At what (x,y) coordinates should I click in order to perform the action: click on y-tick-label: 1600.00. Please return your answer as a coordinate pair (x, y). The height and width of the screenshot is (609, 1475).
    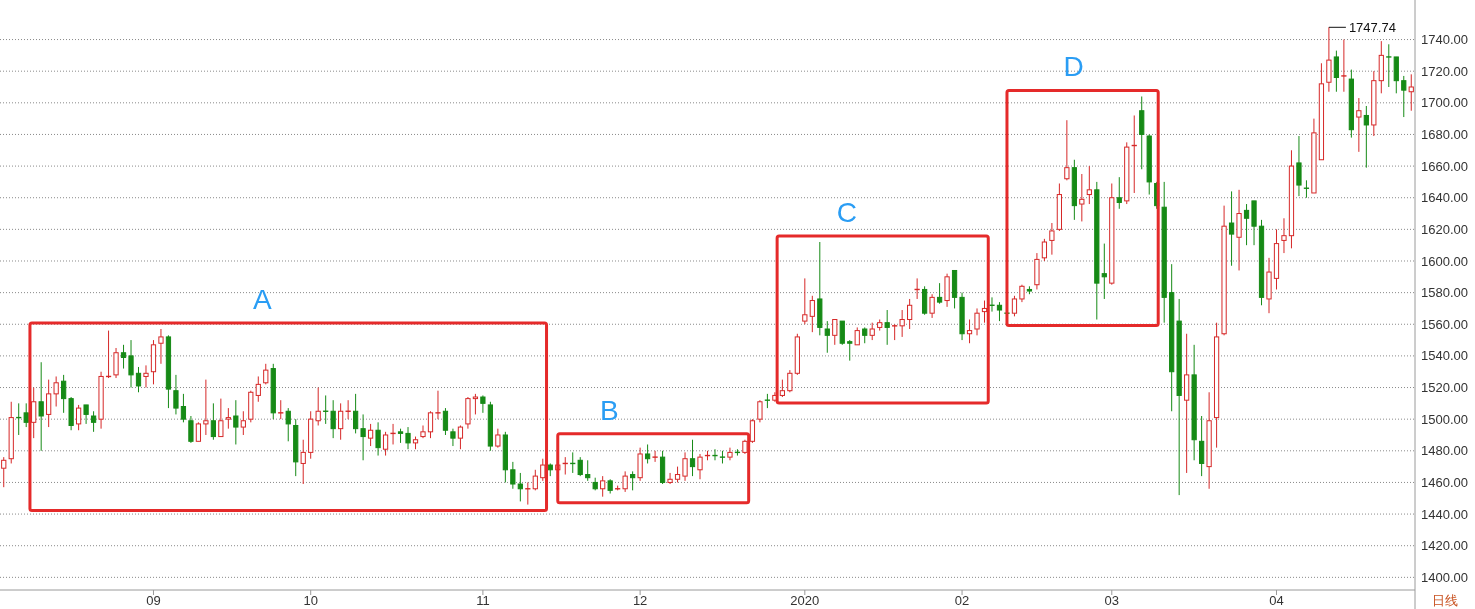
    Looking at the image, I should click on (1444, 261).